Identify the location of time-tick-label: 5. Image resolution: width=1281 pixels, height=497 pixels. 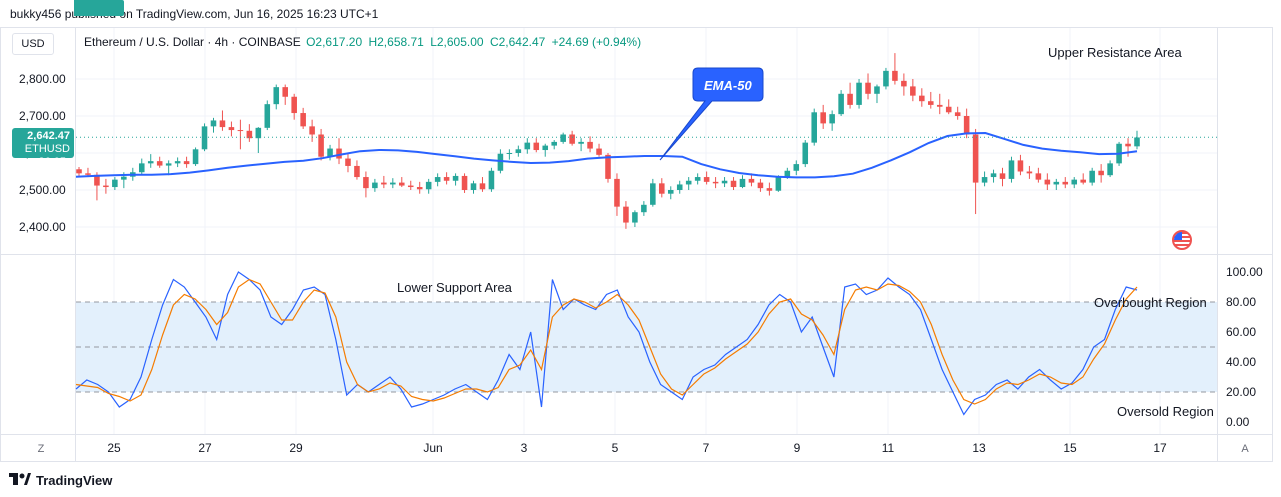
(615, 448).